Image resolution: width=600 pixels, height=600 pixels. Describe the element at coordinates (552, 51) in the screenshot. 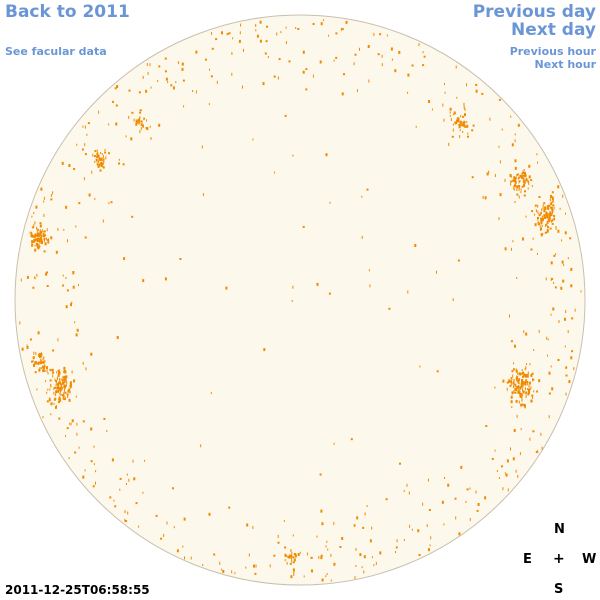

I see `previous-hour-link: Previous hour` at that location.